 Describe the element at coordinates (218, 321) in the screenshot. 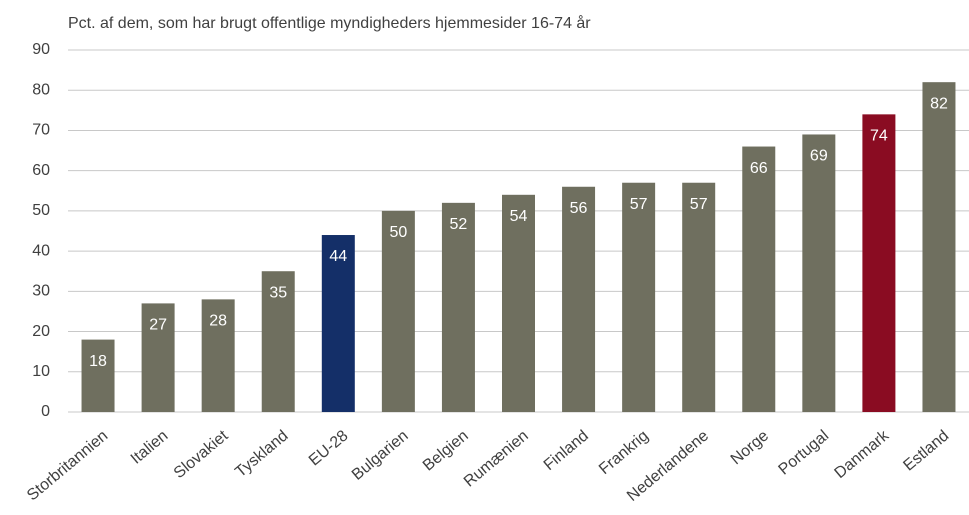

I see `value-label: 28` at that location.